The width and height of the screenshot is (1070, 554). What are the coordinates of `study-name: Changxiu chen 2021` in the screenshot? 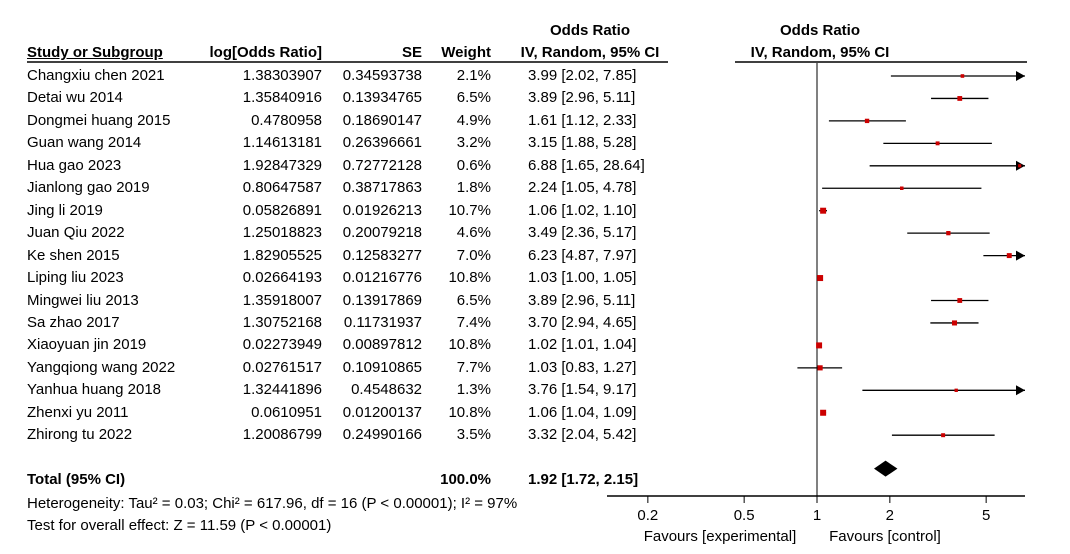 It's located at (96, 75).